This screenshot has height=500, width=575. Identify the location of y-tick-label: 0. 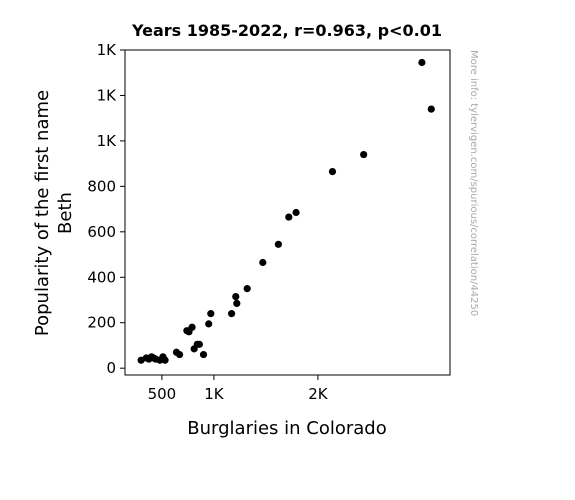
(111, 368).